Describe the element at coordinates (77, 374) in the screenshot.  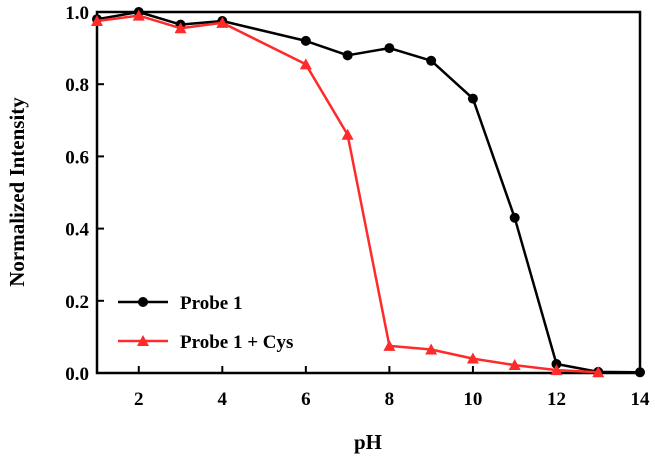
I see `y-tick-label: 0.0` at that location.